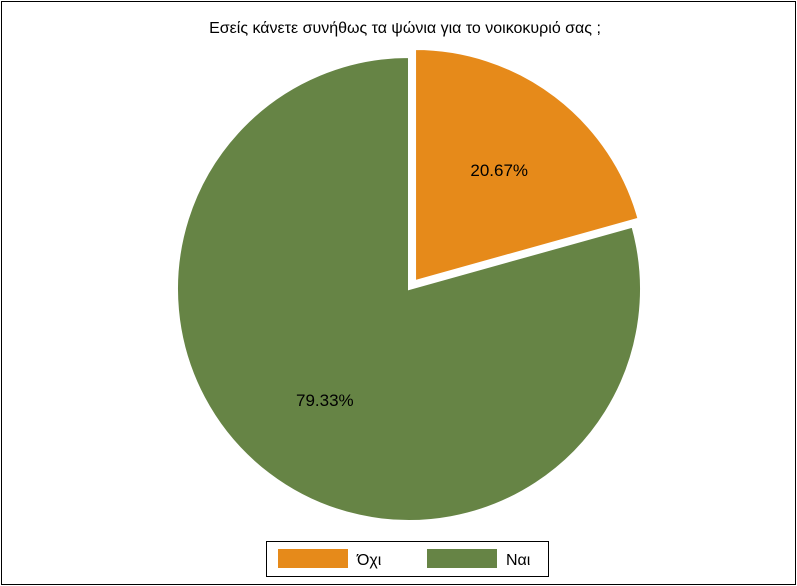  Describe the element at coordinates (518, 560) in the screenshot. I see `legend-label-1: Ναι` at that location.